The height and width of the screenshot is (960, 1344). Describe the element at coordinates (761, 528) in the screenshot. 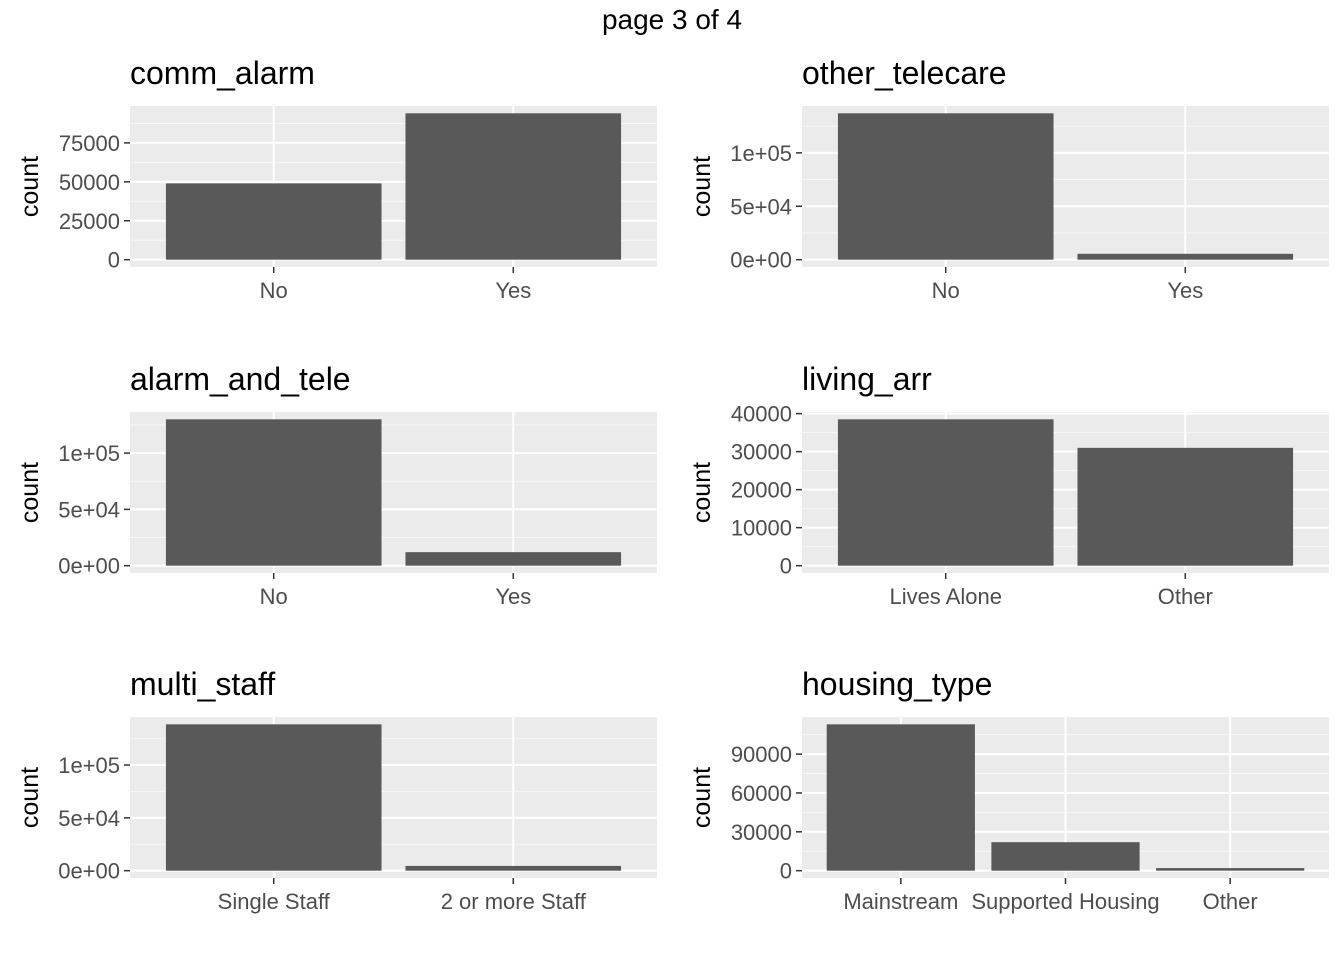

I see `y-tick-label: 10000` at that location.